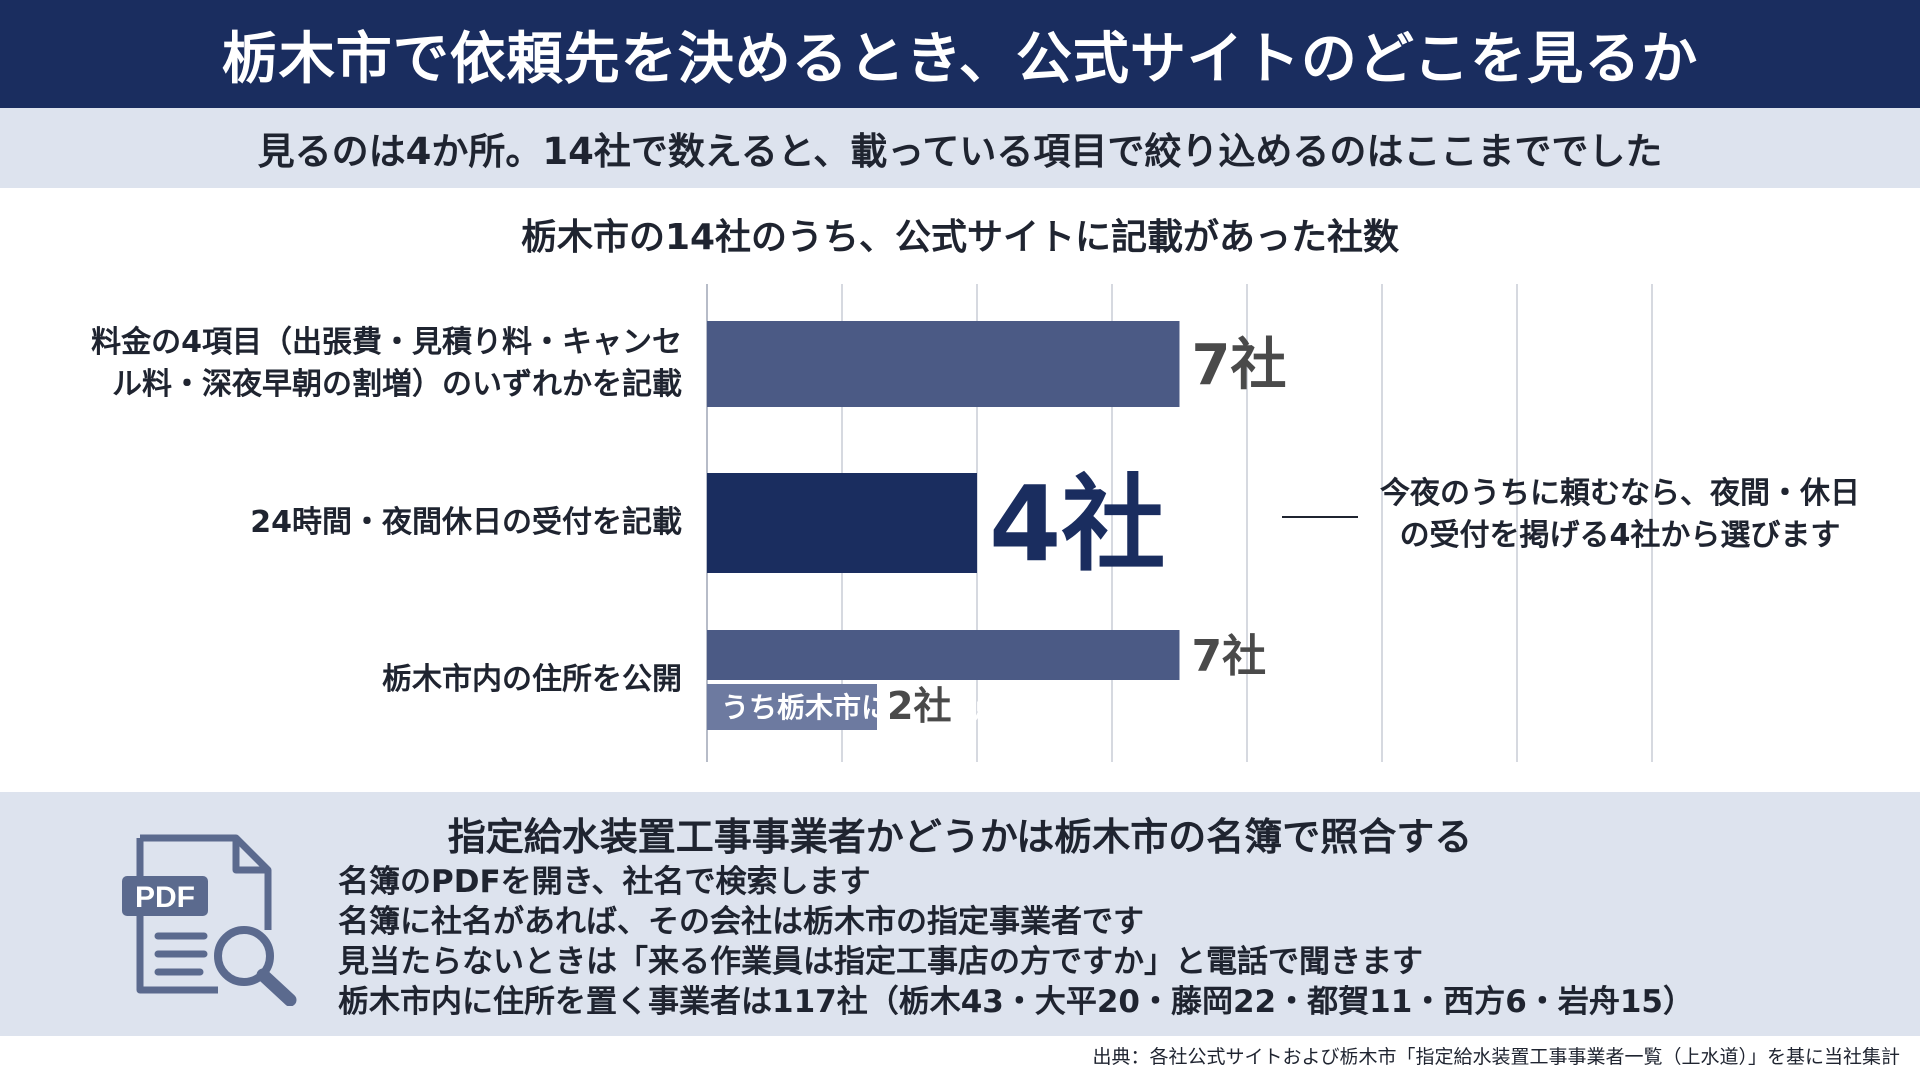 The height and width of the screenshot is (1072, 1920). I want to click on bar-label-local-address: 栃木市内の住所を公開, so click(532, 679).